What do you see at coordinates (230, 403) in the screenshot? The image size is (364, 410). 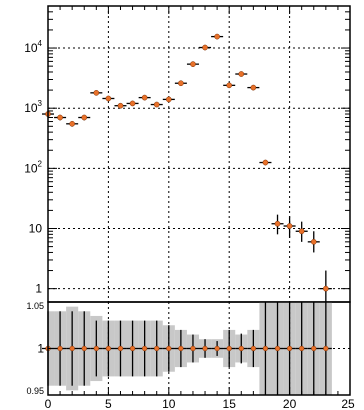 I see `ratio-x-tick-label: 15` at bounding box center [230, 403].